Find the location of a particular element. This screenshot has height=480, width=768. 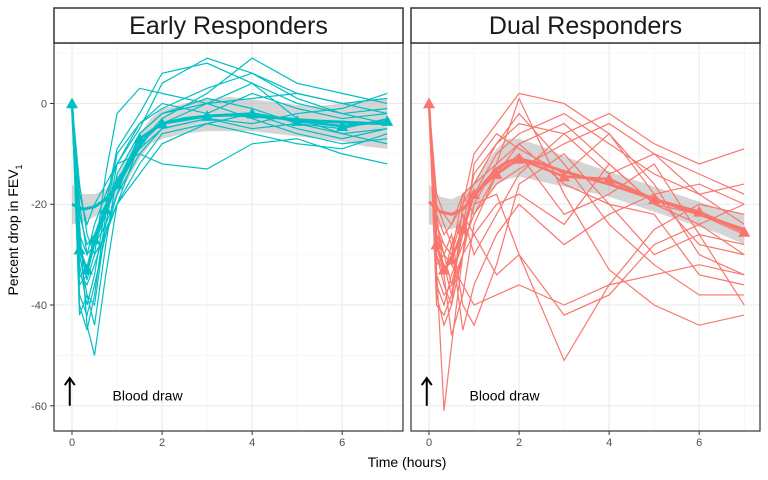

y-axis-title: Percent drop in FEV1 is located at coordinates (14, 229).